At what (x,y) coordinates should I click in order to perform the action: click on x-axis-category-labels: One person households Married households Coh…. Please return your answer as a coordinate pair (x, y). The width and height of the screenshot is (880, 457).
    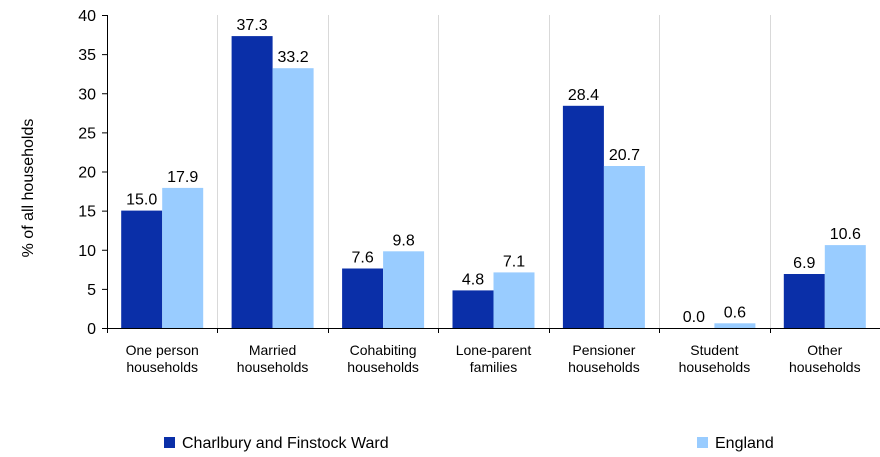
    Looking at the image, I should click on (484, 351).